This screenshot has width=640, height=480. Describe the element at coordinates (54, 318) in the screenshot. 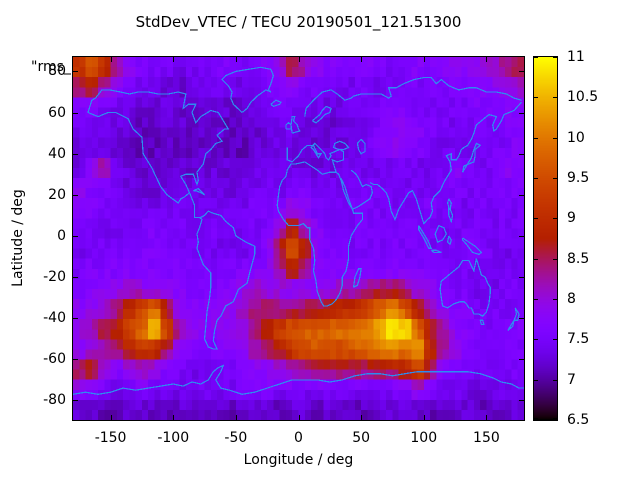

I see `y-tick-label: -40` at that location.